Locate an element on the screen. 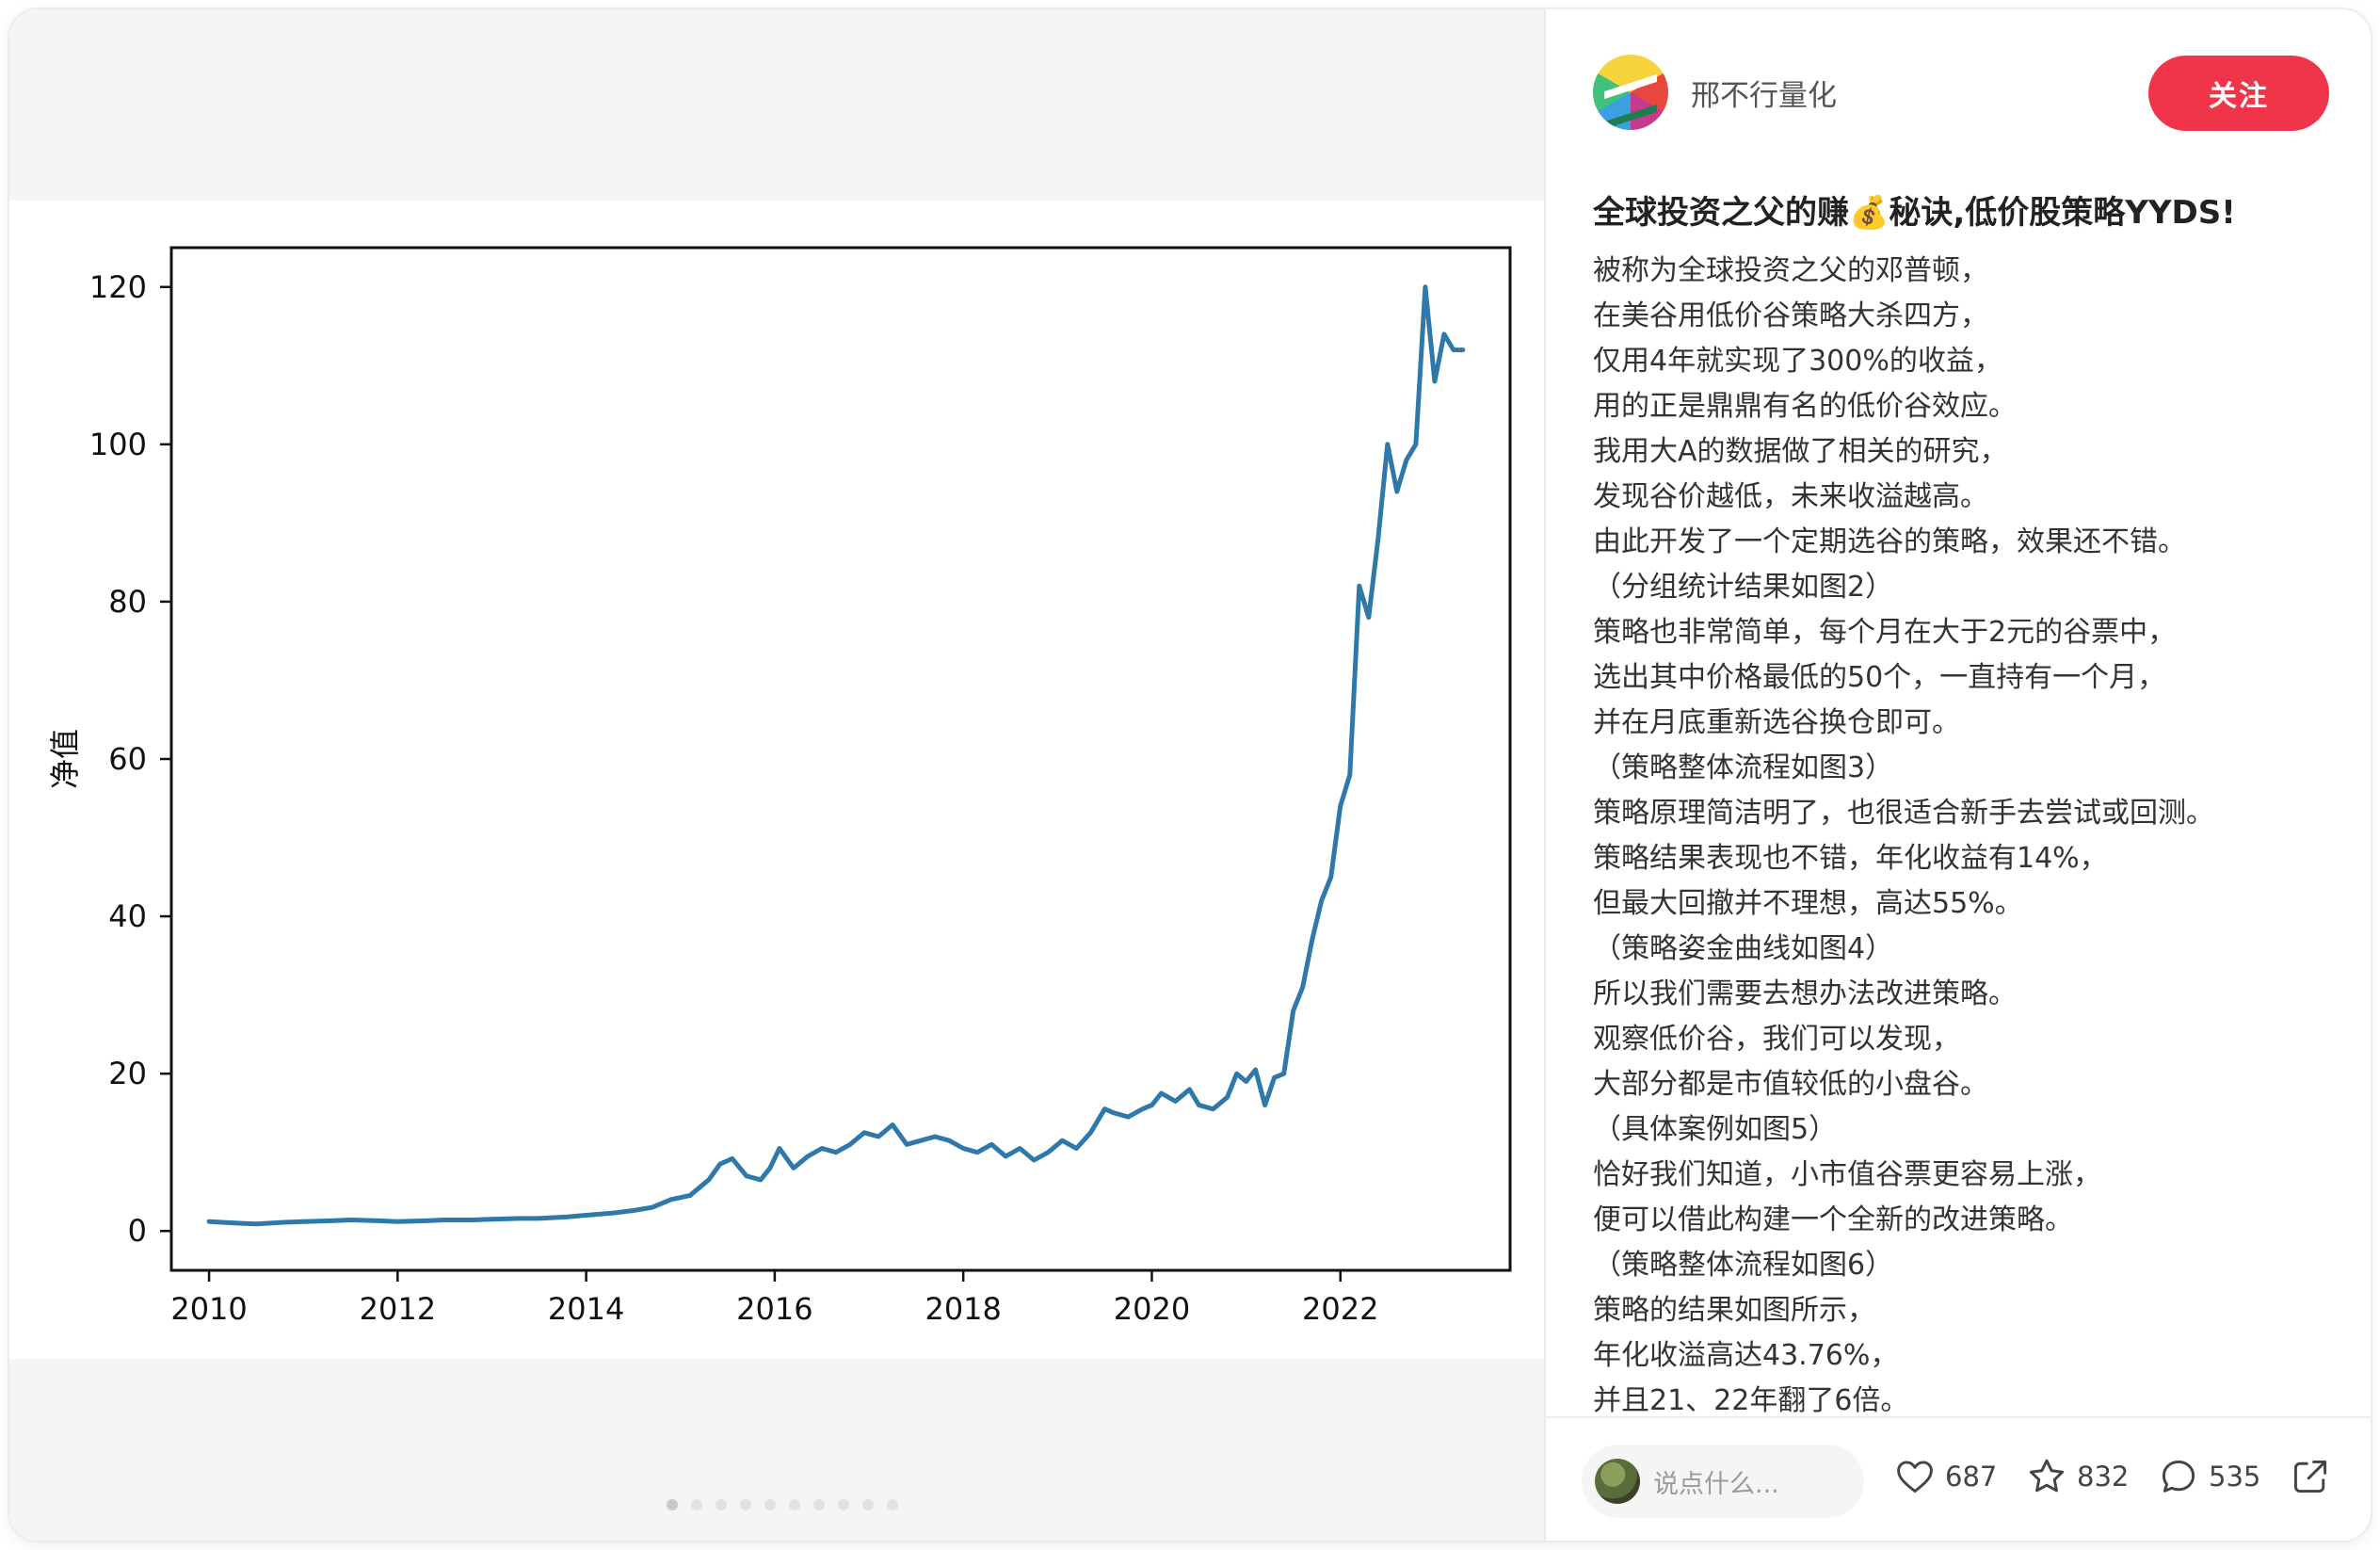 The height and width of the screenshot is (1550, 2380). post-body-line: （策略整体流程如图3） is located at coordinates (1743, 767).